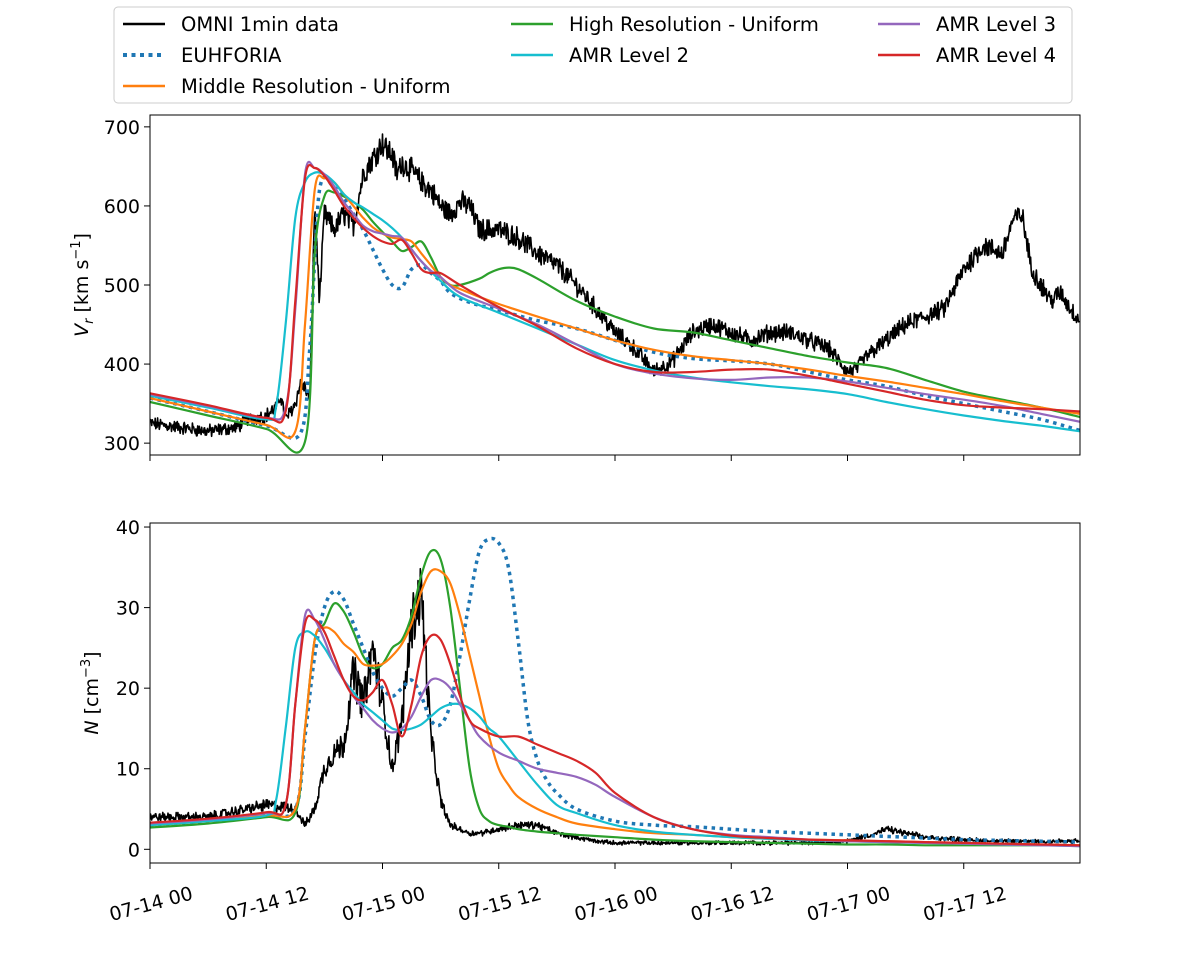 The image size is (1200, 969). Describe the element at coordinates (315, 86) in the screenshot. I see `legend-label-middle-resolution-uniform: Middle Resolution - Uniform` at that location.